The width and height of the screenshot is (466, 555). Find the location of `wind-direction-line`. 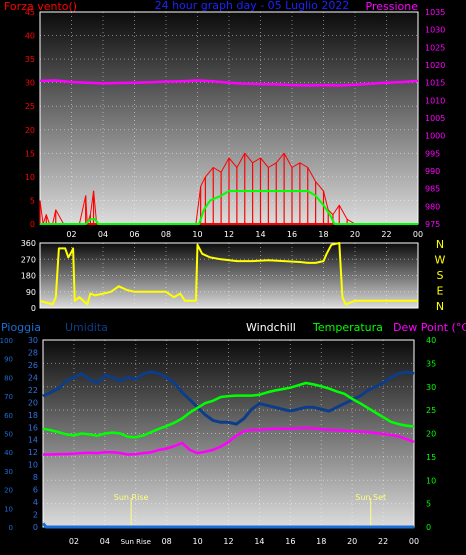

wind-direction-line is located at coordinates (228, 274).